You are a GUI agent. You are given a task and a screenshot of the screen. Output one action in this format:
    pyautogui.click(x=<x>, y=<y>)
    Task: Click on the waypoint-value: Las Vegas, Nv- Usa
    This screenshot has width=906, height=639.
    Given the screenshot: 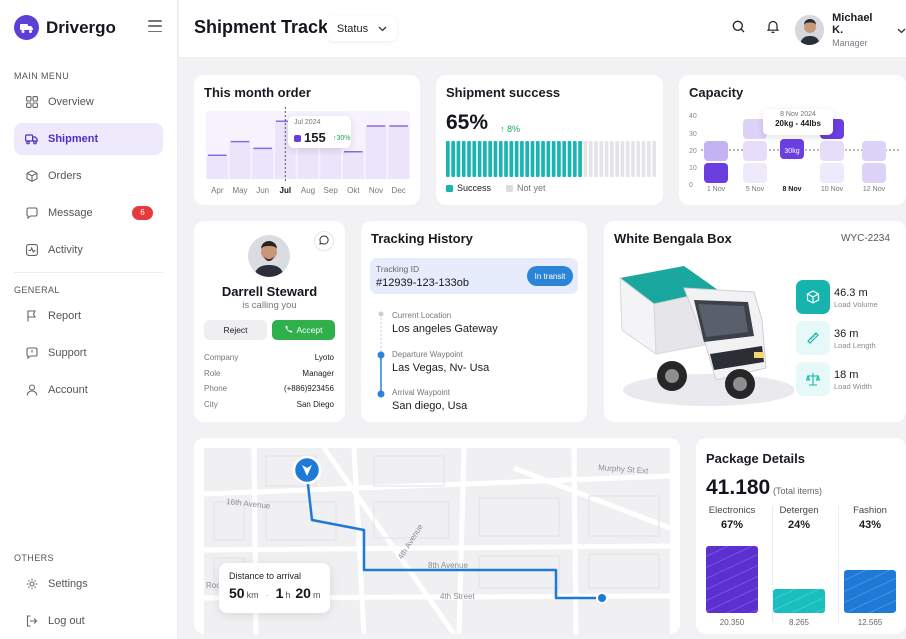 What is the action you would take?
    pyautogui.click(x=441, y=368)
    